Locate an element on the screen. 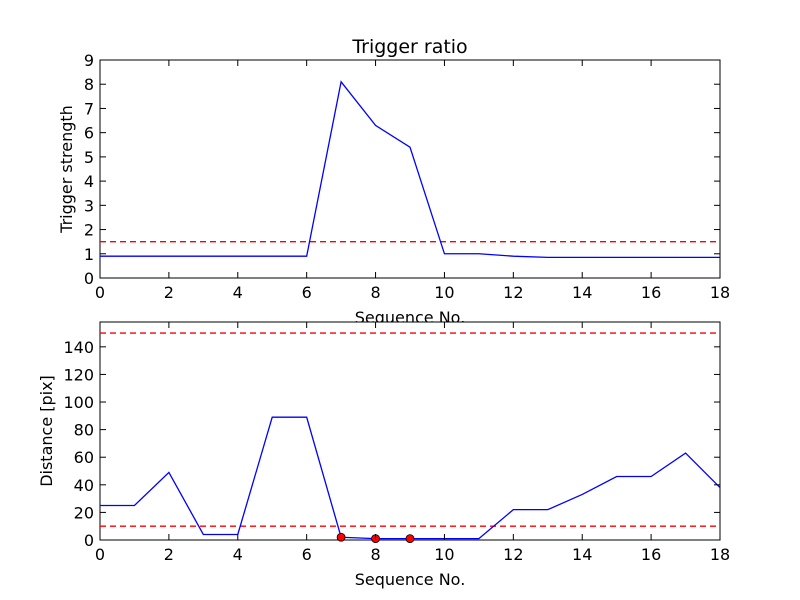  y-tick-label: 4 is located at coordinates (89, 181).